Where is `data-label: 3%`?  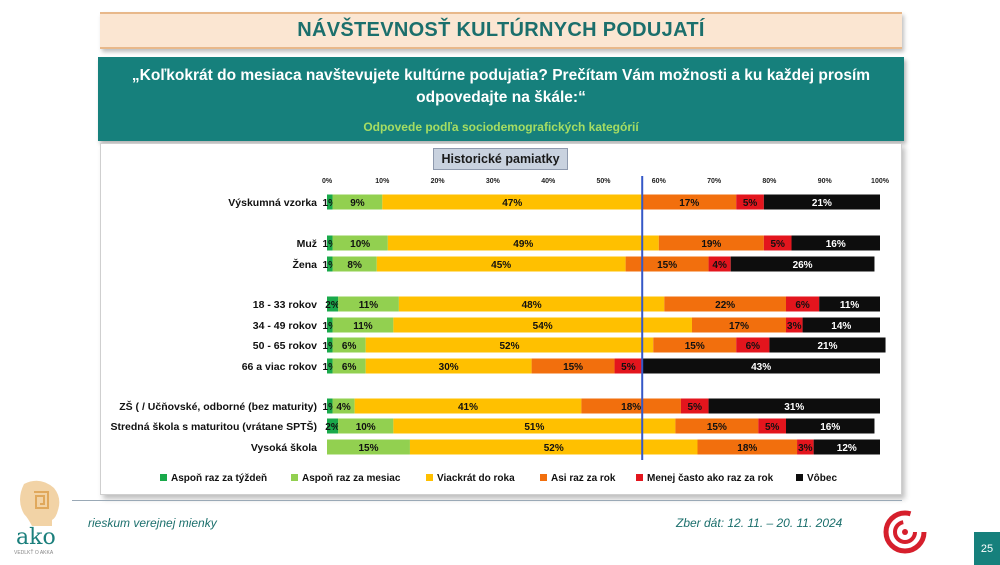
data-label: 3% is located at coordinates (805, 448).